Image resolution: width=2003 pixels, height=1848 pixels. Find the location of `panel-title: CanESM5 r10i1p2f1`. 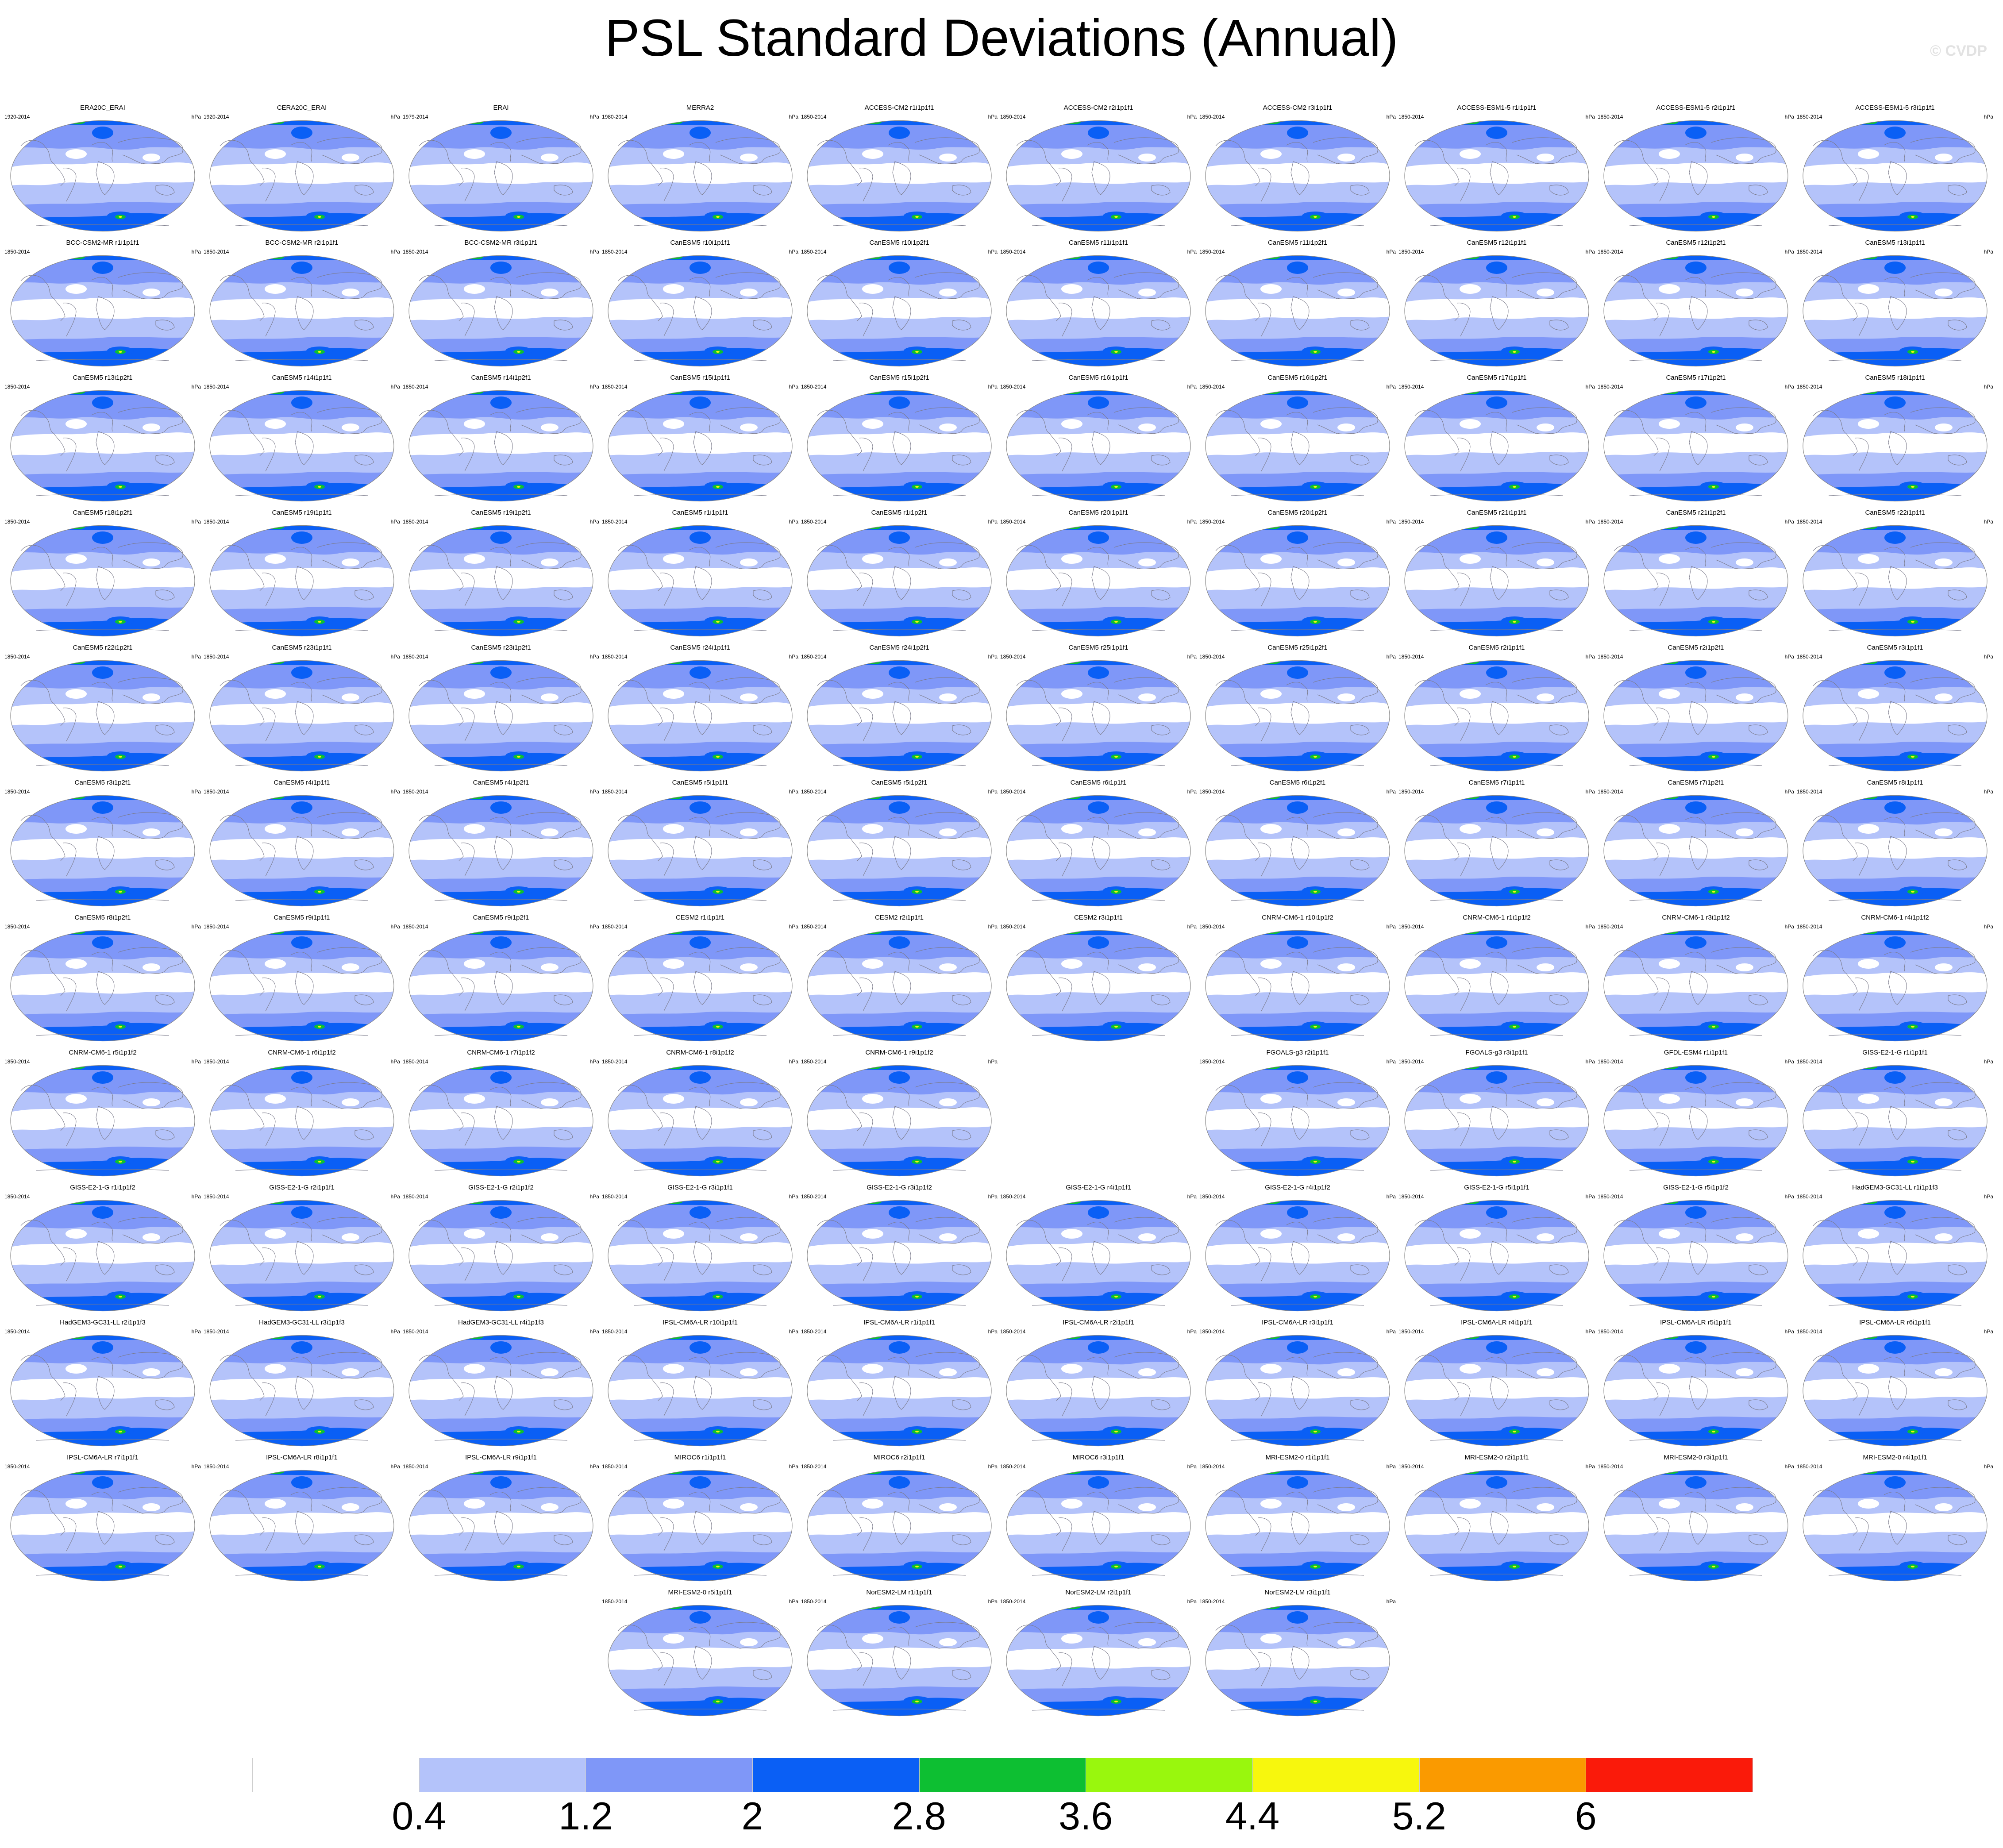

panel-title: CanESM5 r10i1p2f1 is located at coordinates (899, 243).